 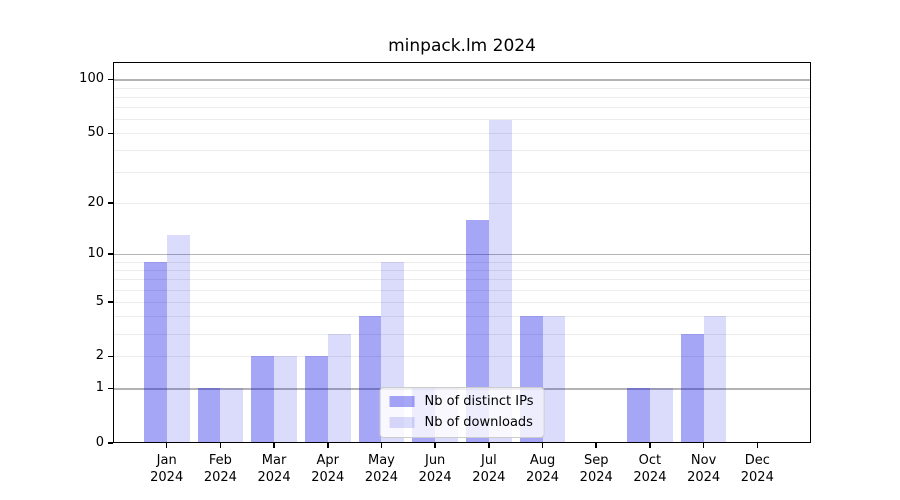 I want to click on bar-distinct-ips-oct, so click(x=638, y=415).